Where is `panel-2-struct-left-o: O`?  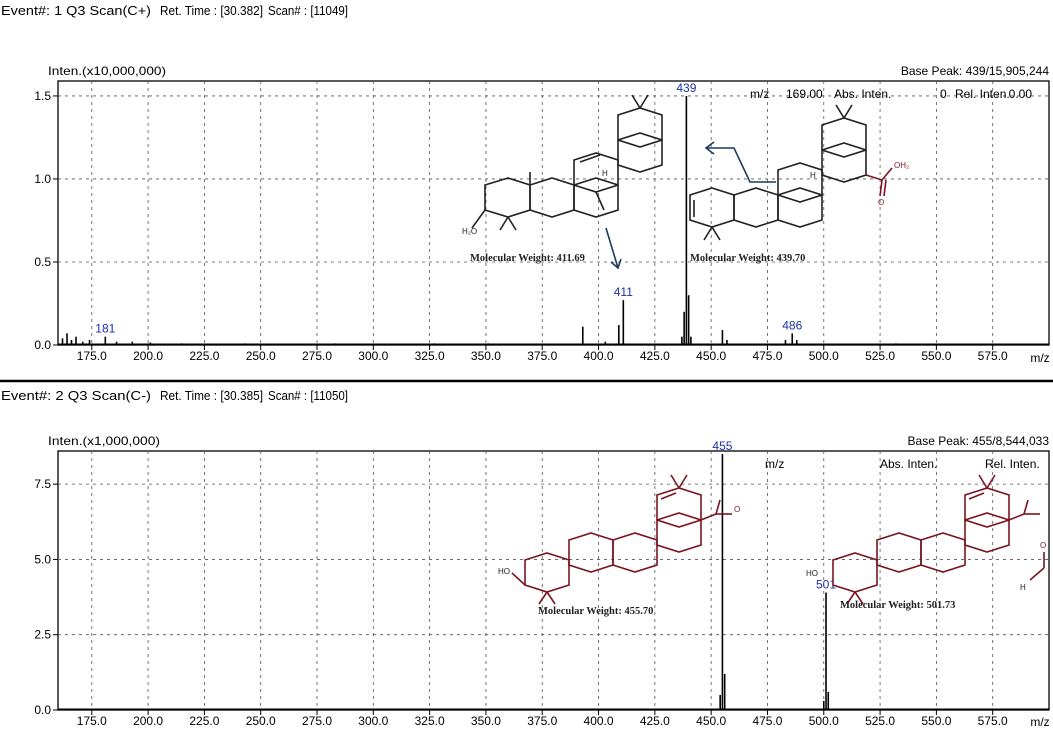
panel-2-struct-left-o: O is located at coordinates (737, 509).